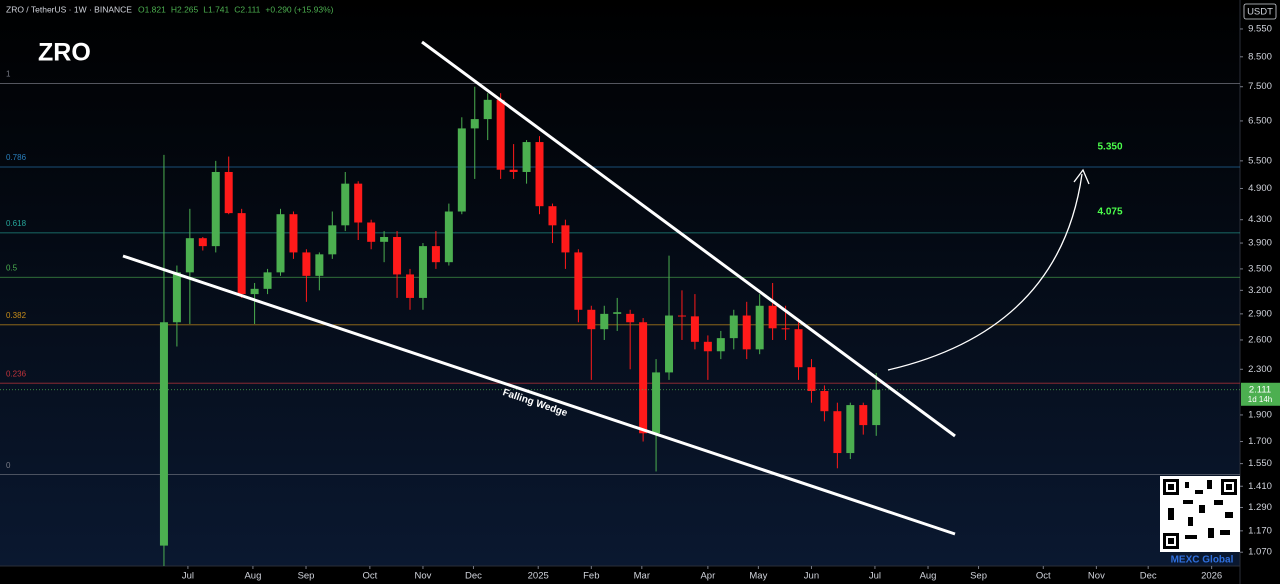 The width and height of the screenshot is (1280, 584). Describe the element at coordinates (1260, 268) in the screenshot. I see `y-tick-label: 3.500` at that location.